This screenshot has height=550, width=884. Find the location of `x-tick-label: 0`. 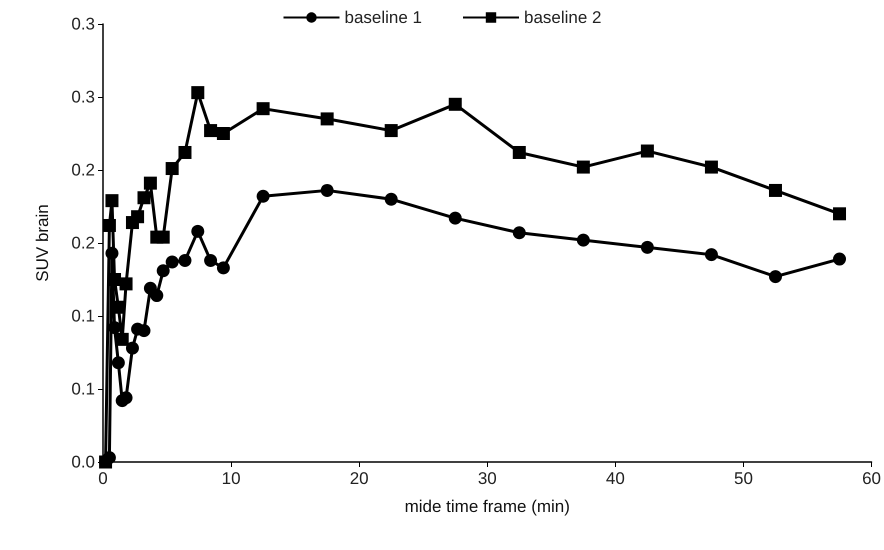

x-tick-label: 0 is located at coordinates (103, 478).